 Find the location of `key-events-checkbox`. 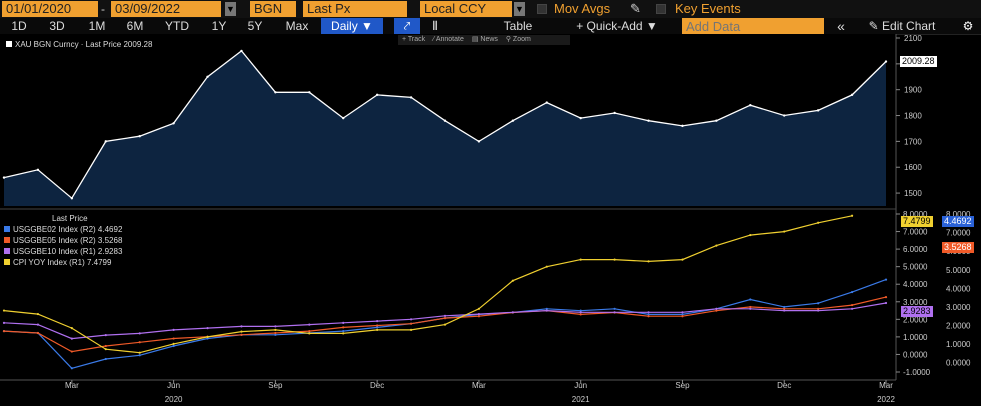

key-events-checkbox is located at coordinates (661, 9).